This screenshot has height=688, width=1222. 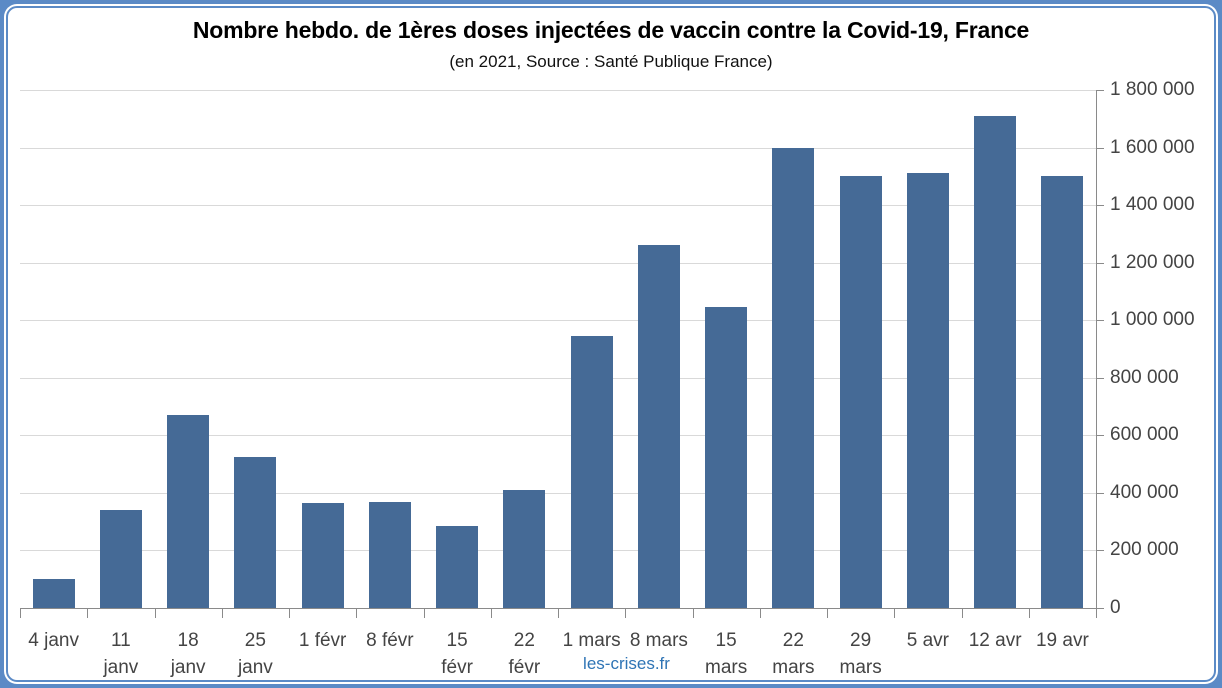 What do you see at coordinates (1152, 147) in the screenshot?
I see `y-tick-label: 1 600 000` at bounding box center [1152, 147].